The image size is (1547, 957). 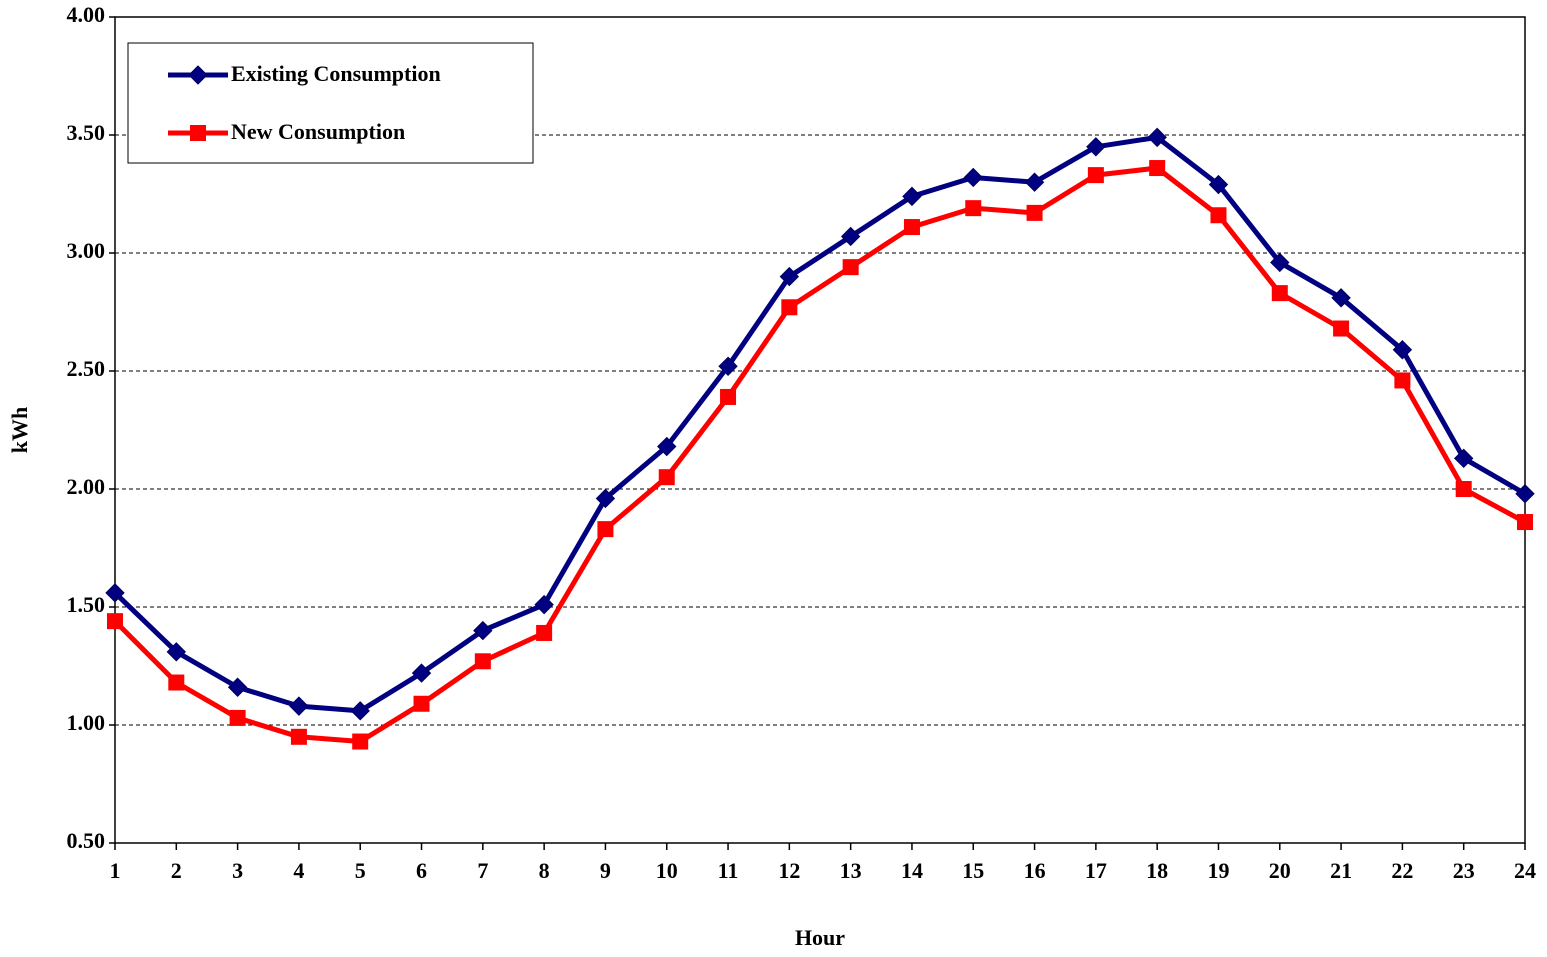 What do you see at coordinates (86, 132) in the screenshot?
I see `y-tick-label: 3.50` at bounding box center [86, 132].